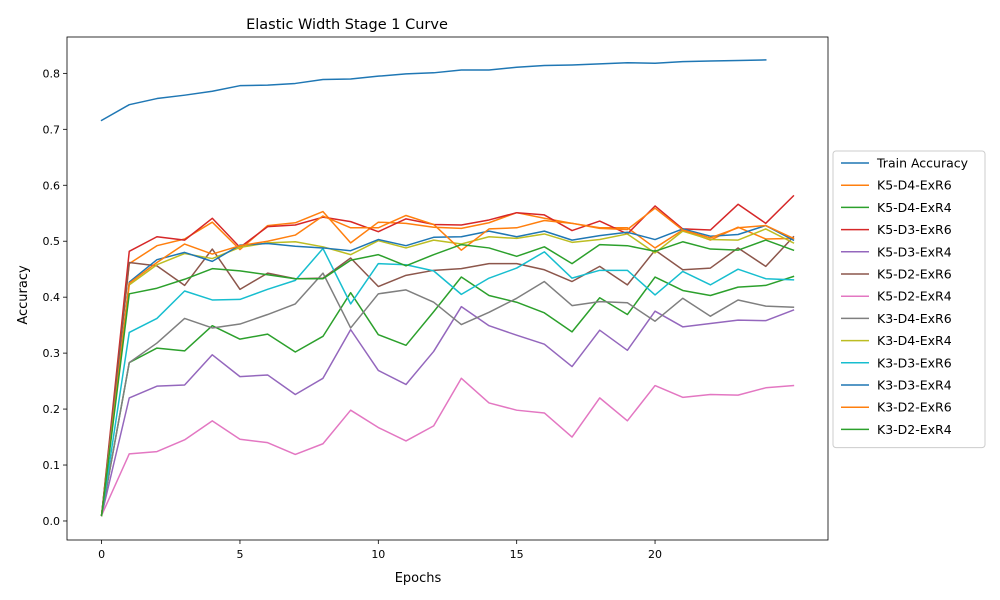 The width and height of the screenshot is (1000, 600). I want to click on y-tick-label: 0.2, so click(52, 409).